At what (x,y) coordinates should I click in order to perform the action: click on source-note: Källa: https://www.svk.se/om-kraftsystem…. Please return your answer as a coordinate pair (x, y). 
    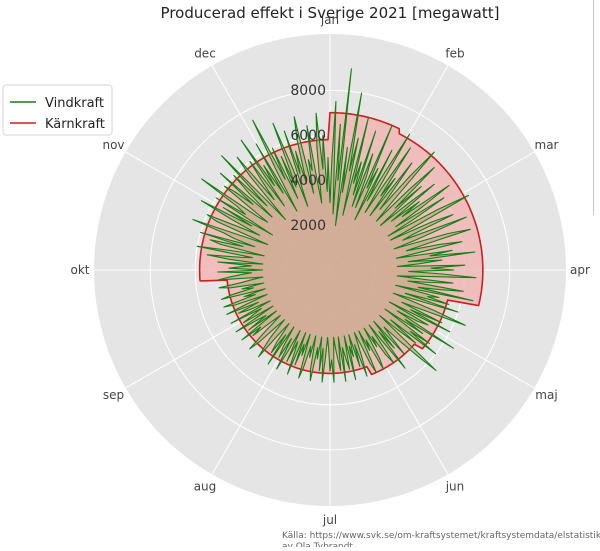
    Looking at the image, I should click on (441, 539).